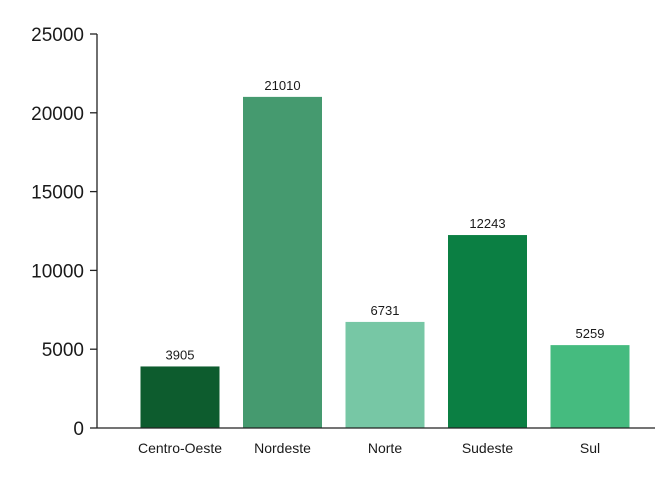 The width and height of the screenshot is (672, 480). I want to click on y-tick-label: 15000, so click(57, 193).